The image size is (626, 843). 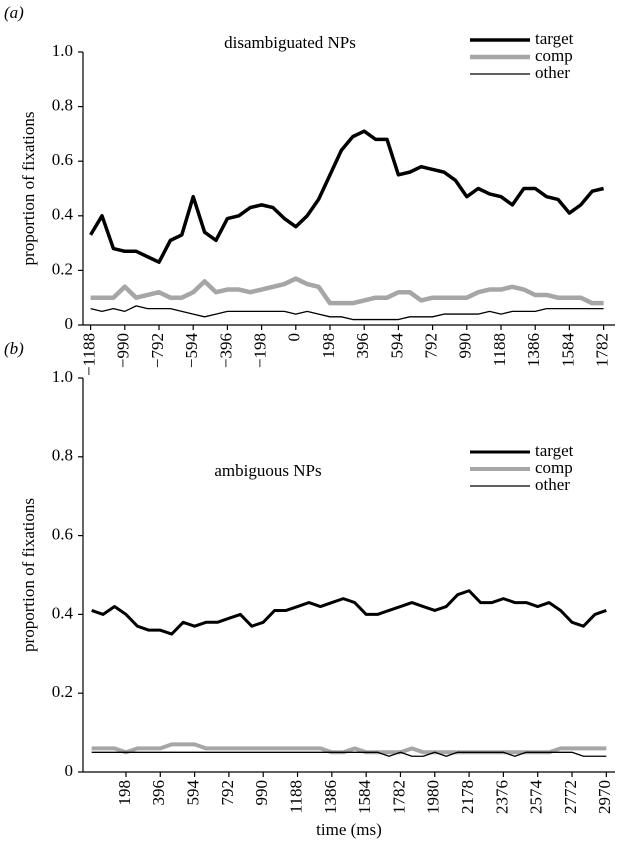 What do you see at coordinates (267, 470) in the screenshot?
I see `chart-title: ambiguous NPs` at bounding box center [267, 470].